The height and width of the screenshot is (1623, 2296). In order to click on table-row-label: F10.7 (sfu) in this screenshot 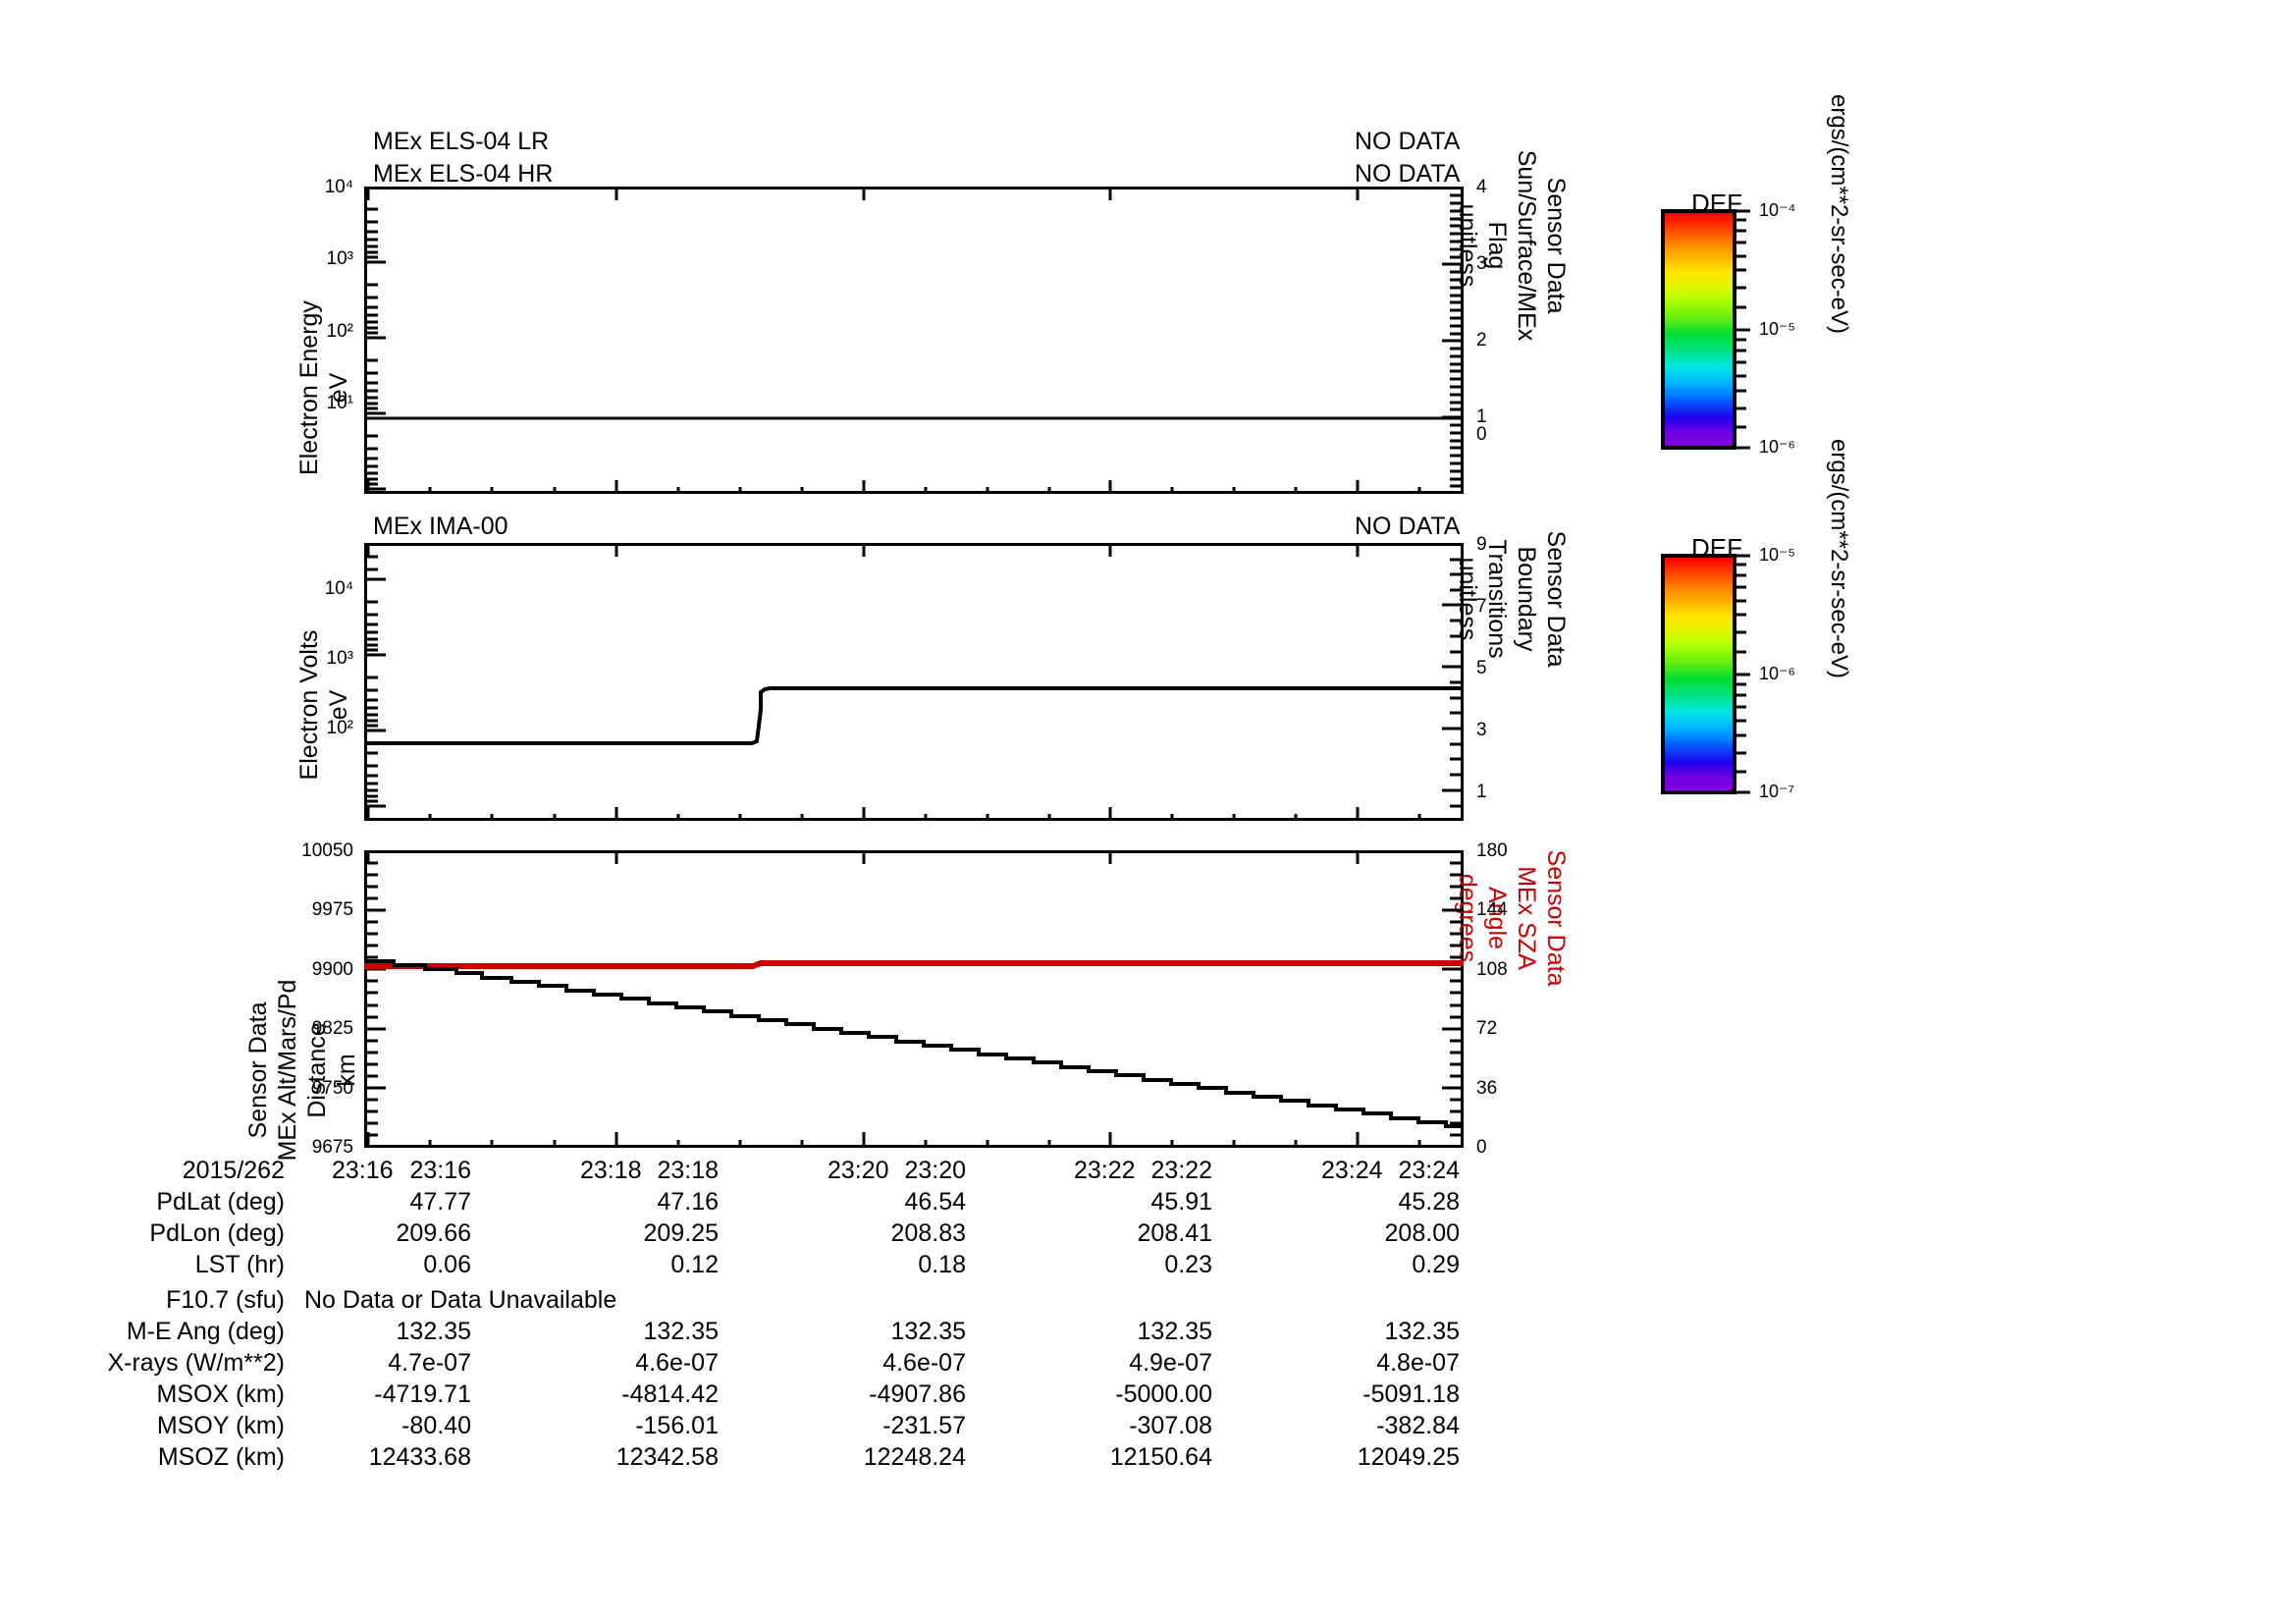, I will do `click(225, 1300)`.